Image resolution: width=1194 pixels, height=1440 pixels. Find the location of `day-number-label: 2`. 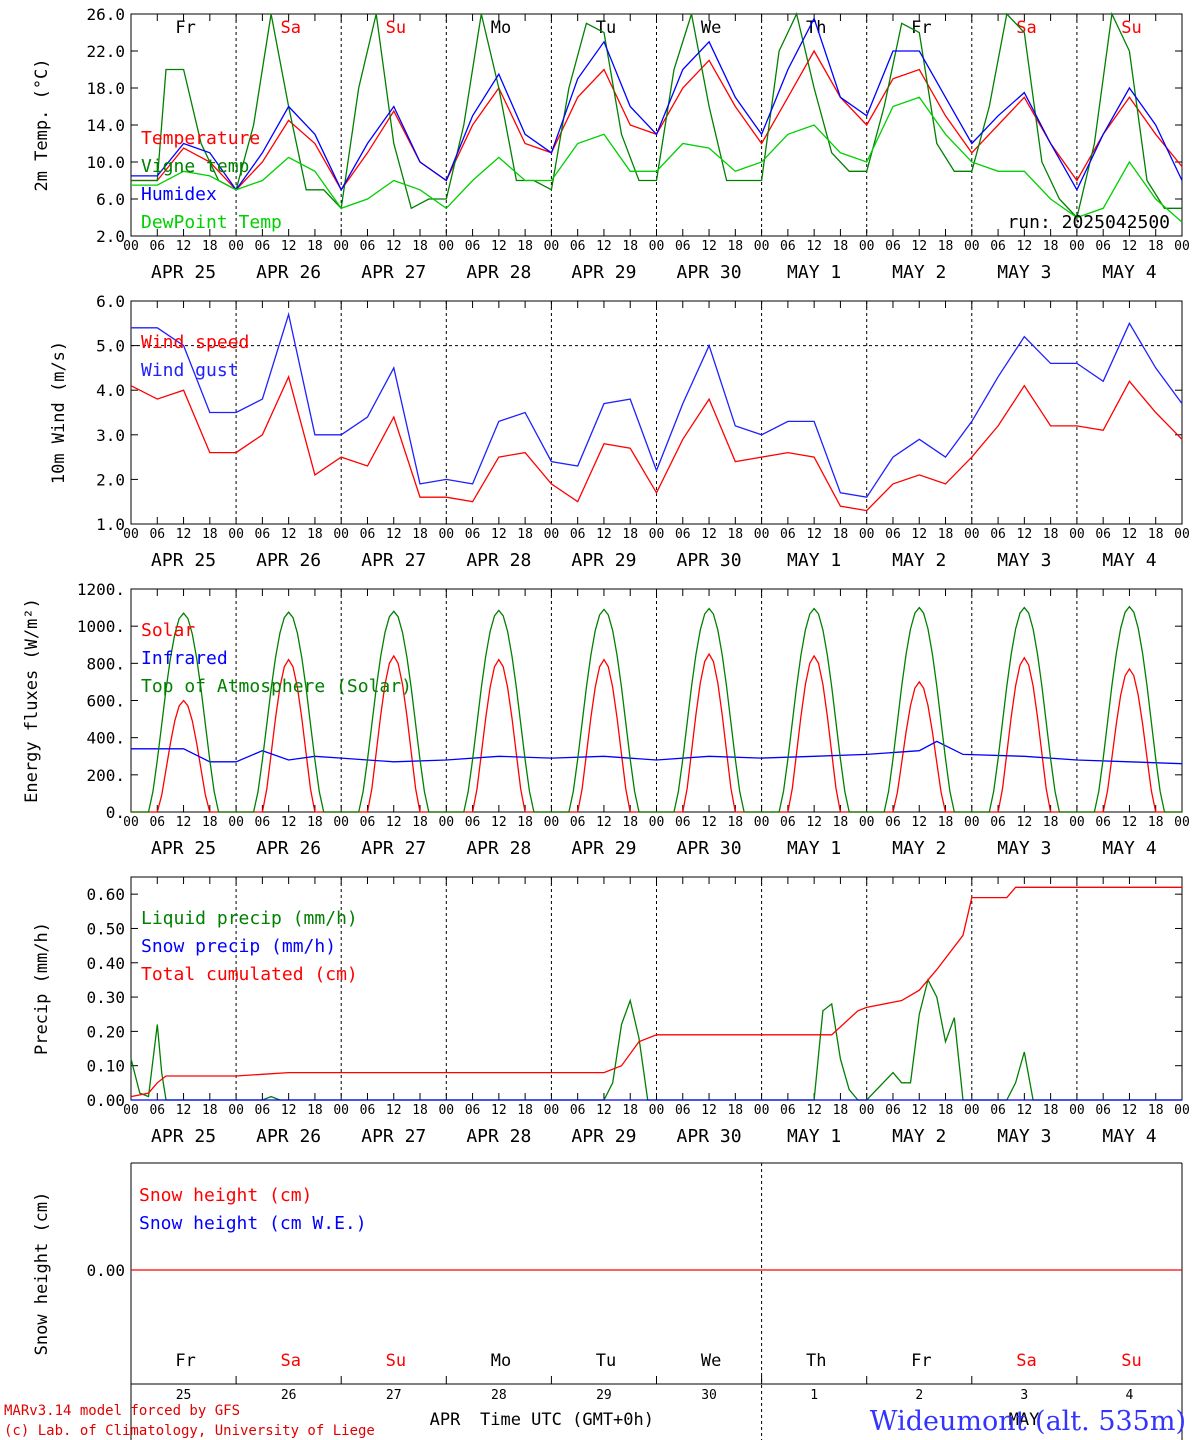

day-number-label: 2 is located at coordinates (919, 1395).